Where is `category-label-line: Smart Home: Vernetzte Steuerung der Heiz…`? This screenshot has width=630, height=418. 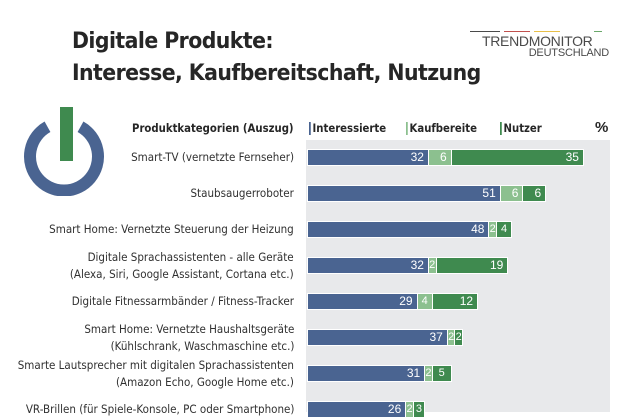
category-label-line: Smart Home: Vernetzte Steuerung der Heiz… is located at coordinates (171, 229).